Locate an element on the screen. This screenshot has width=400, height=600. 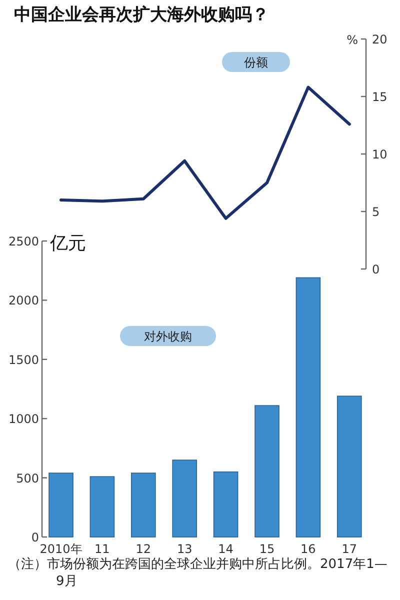
x-tick-label: 15 is located at coordinates (267, 549).